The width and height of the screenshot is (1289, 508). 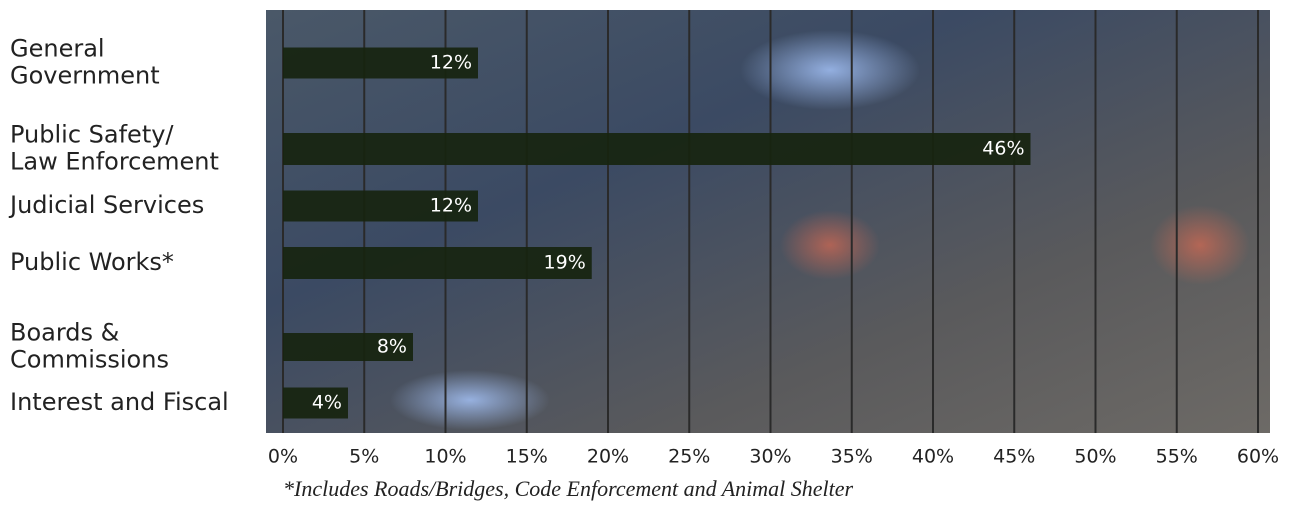 What do you see at coordinates (527, 457) in the screenshot?
I see `x-tick-label: 15%` at bounding box center [527, 457].